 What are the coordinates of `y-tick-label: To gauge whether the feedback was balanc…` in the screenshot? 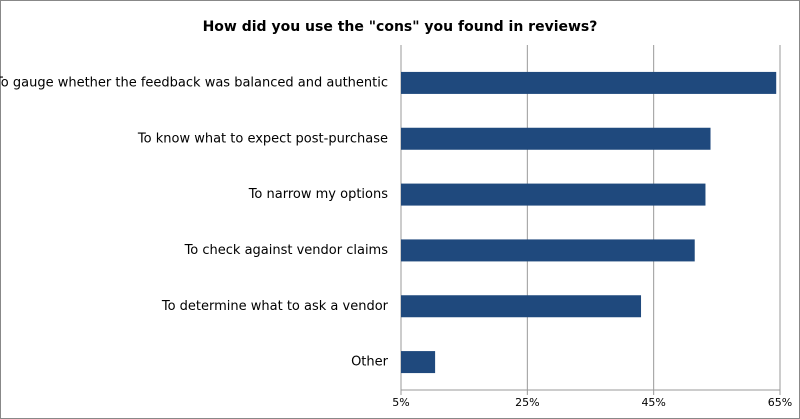 It's located at (194, 82).